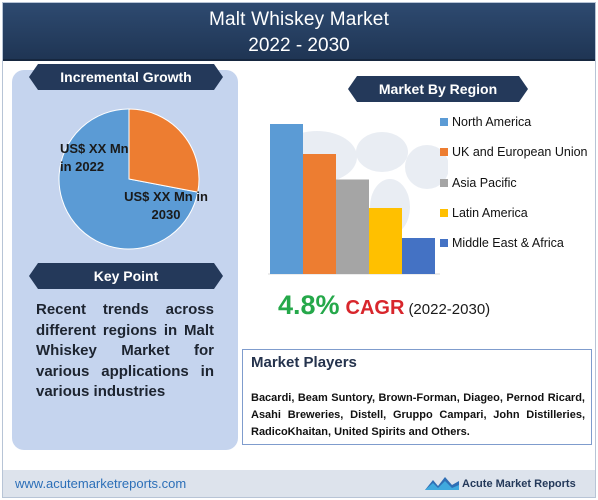 The height and width of the screenshot is (500, 598). Describe the element at coordinates (126, 276) in the screenshot. I see `key-point-ribbon: Key Point` at that location.